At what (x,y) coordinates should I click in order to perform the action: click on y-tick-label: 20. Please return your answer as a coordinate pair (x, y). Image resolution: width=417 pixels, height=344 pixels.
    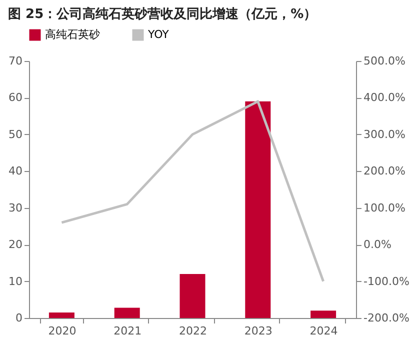
    Looking at the image, I should click on (15, 245).